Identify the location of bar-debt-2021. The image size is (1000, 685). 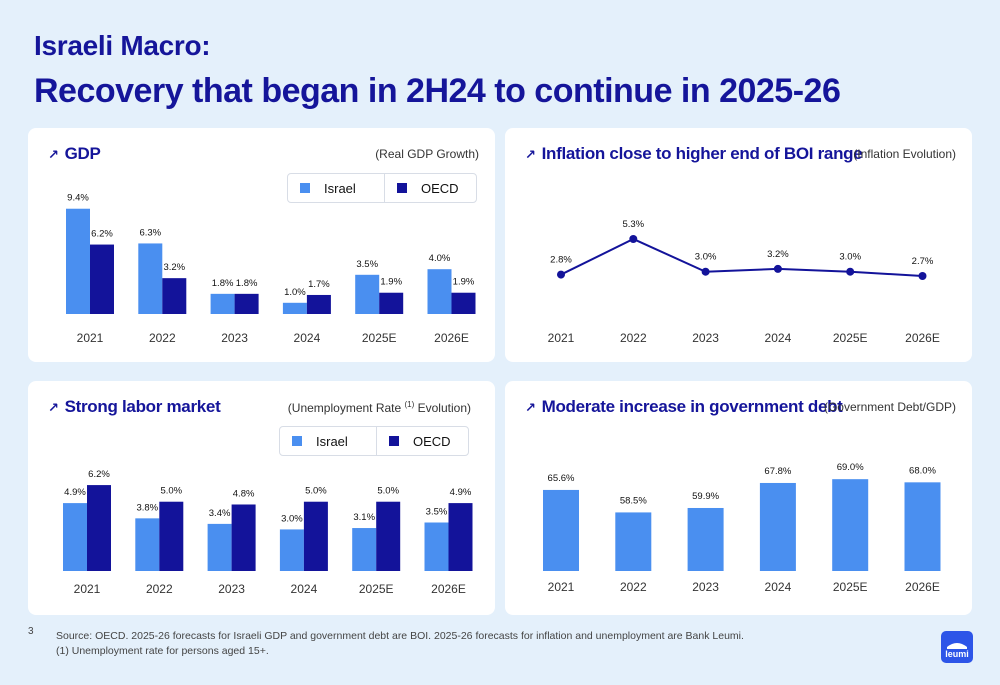
(561, 530).